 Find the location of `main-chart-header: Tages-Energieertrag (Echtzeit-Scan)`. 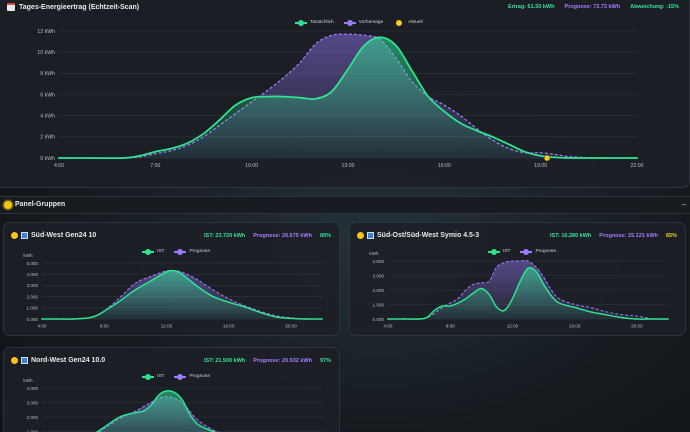

main-chart-header: Tages-Energieertrag (Echtzeit-Scan) is located at coordinates (73, 7).